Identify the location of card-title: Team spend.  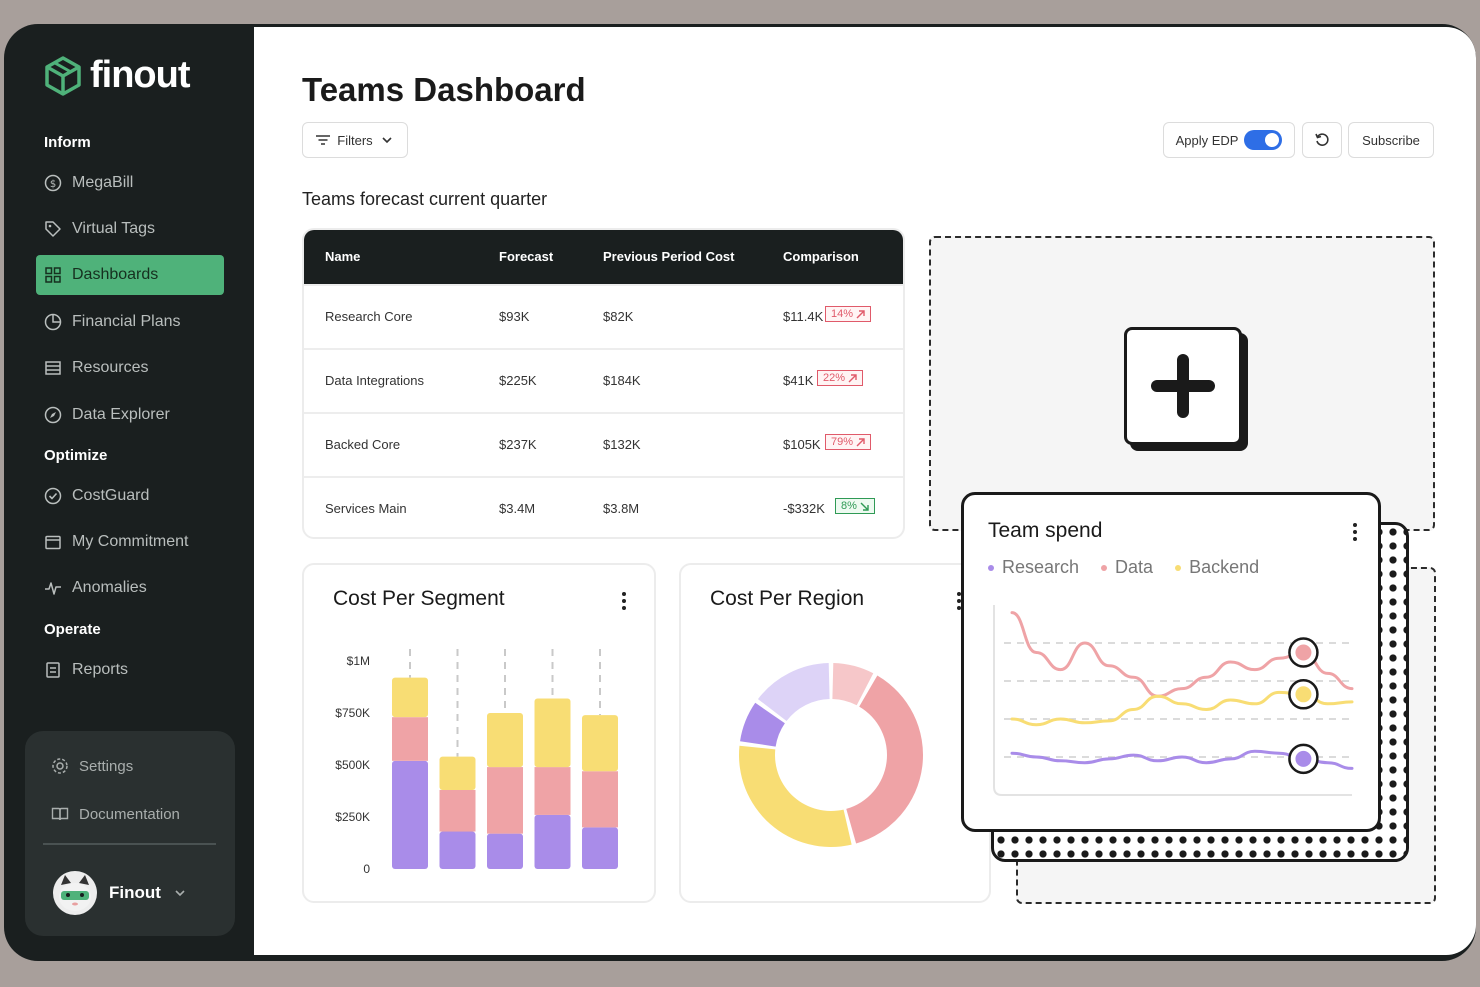
(1045, 530).